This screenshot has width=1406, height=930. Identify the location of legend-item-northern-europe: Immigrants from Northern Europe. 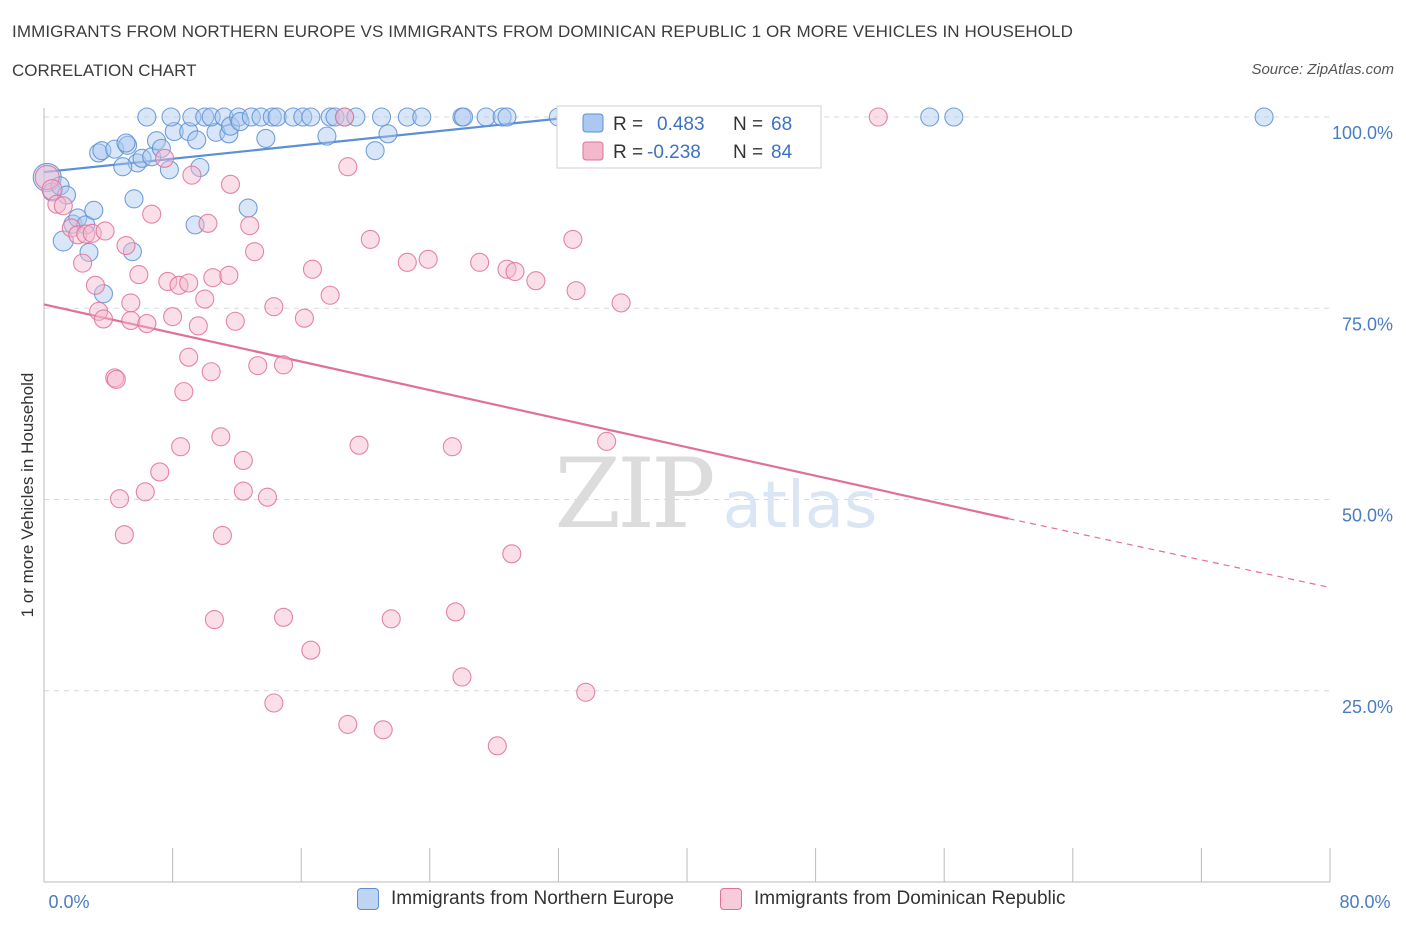
(515, 899).